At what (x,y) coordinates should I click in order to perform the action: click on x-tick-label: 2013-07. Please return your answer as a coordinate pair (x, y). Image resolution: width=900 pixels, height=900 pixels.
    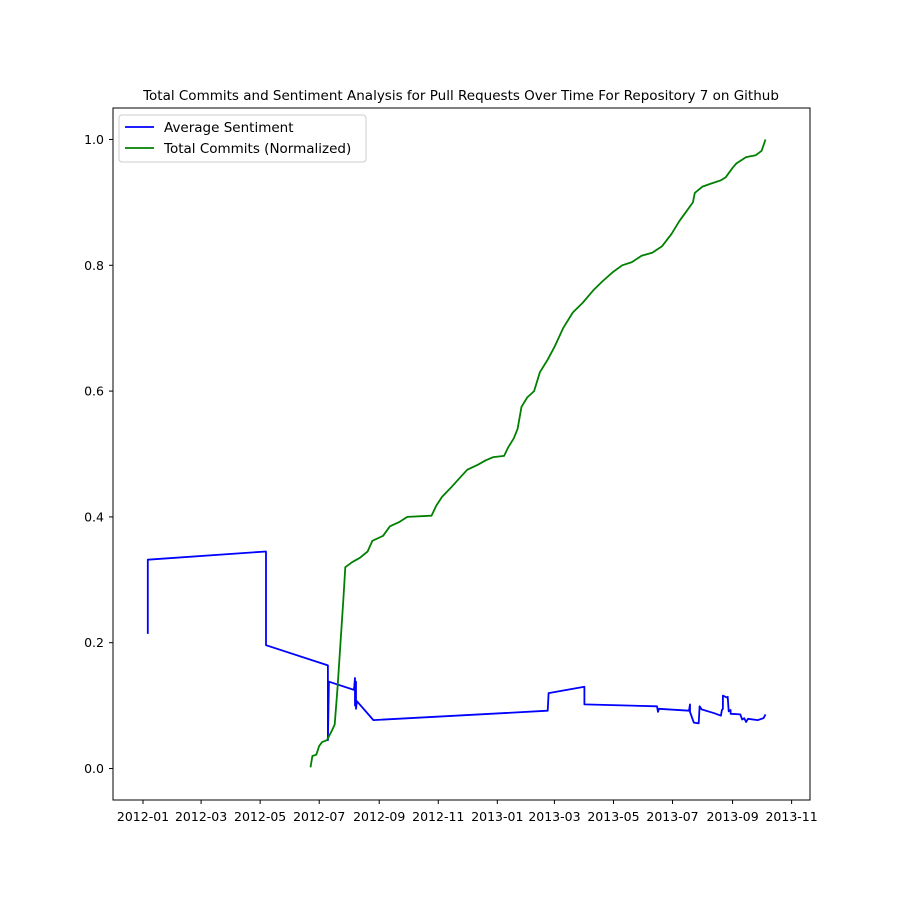
    Looking at the image, I should click on (672, 816).